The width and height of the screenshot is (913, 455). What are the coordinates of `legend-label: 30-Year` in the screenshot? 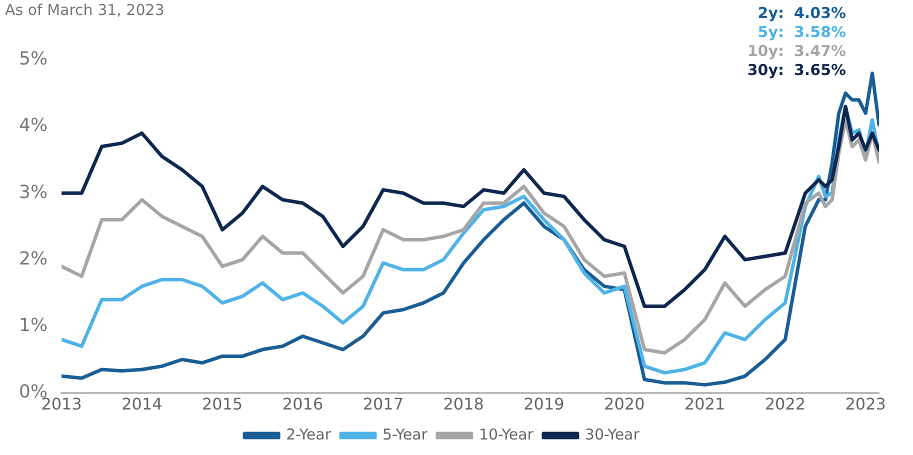 It's located at (612, 434).